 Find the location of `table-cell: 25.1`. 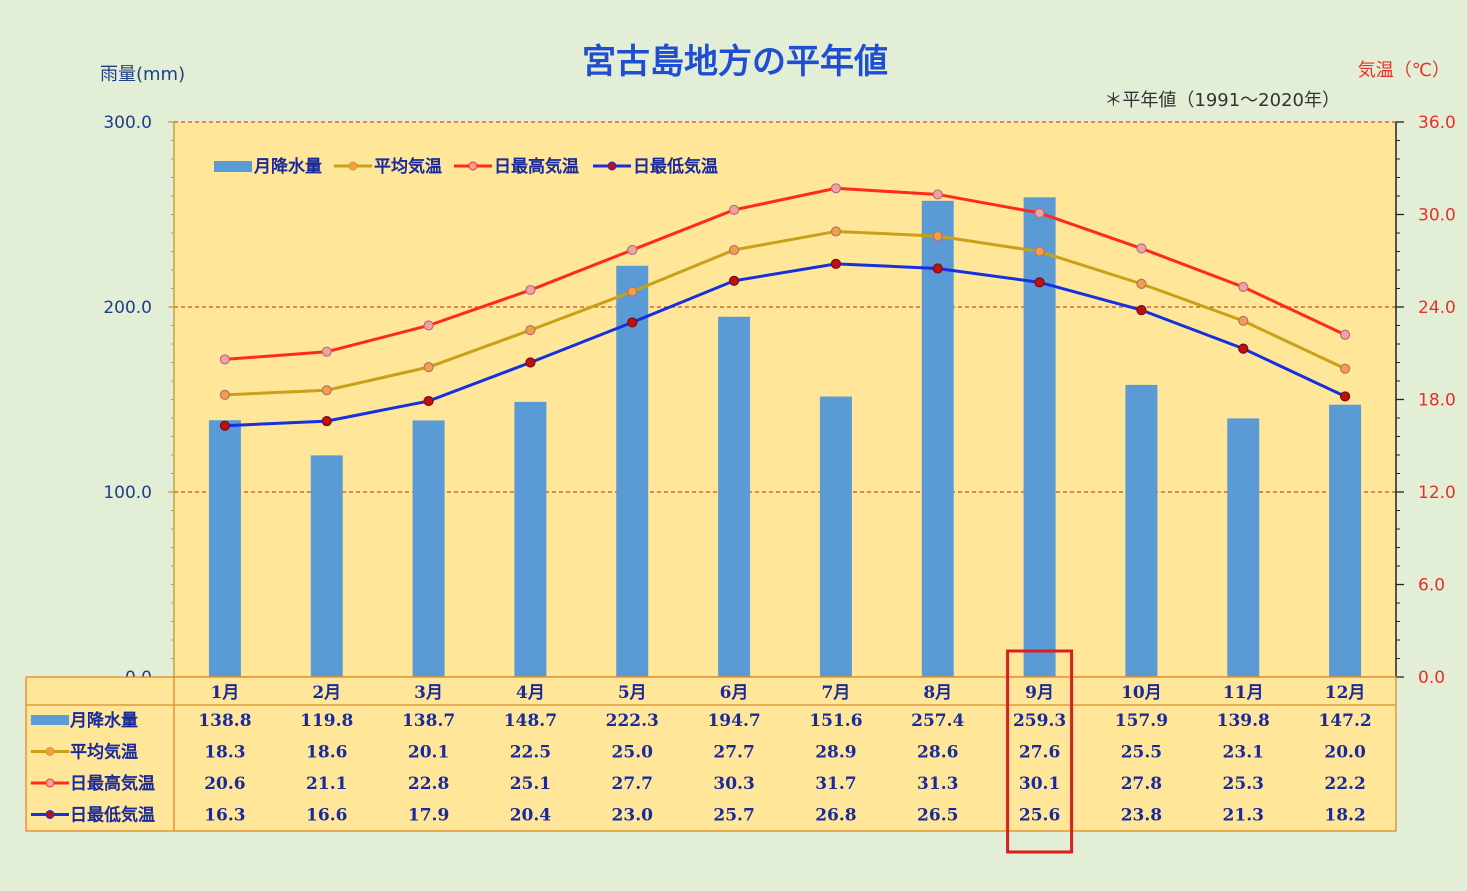

table-cell: 25.1 is located at coordinates (530, 784).